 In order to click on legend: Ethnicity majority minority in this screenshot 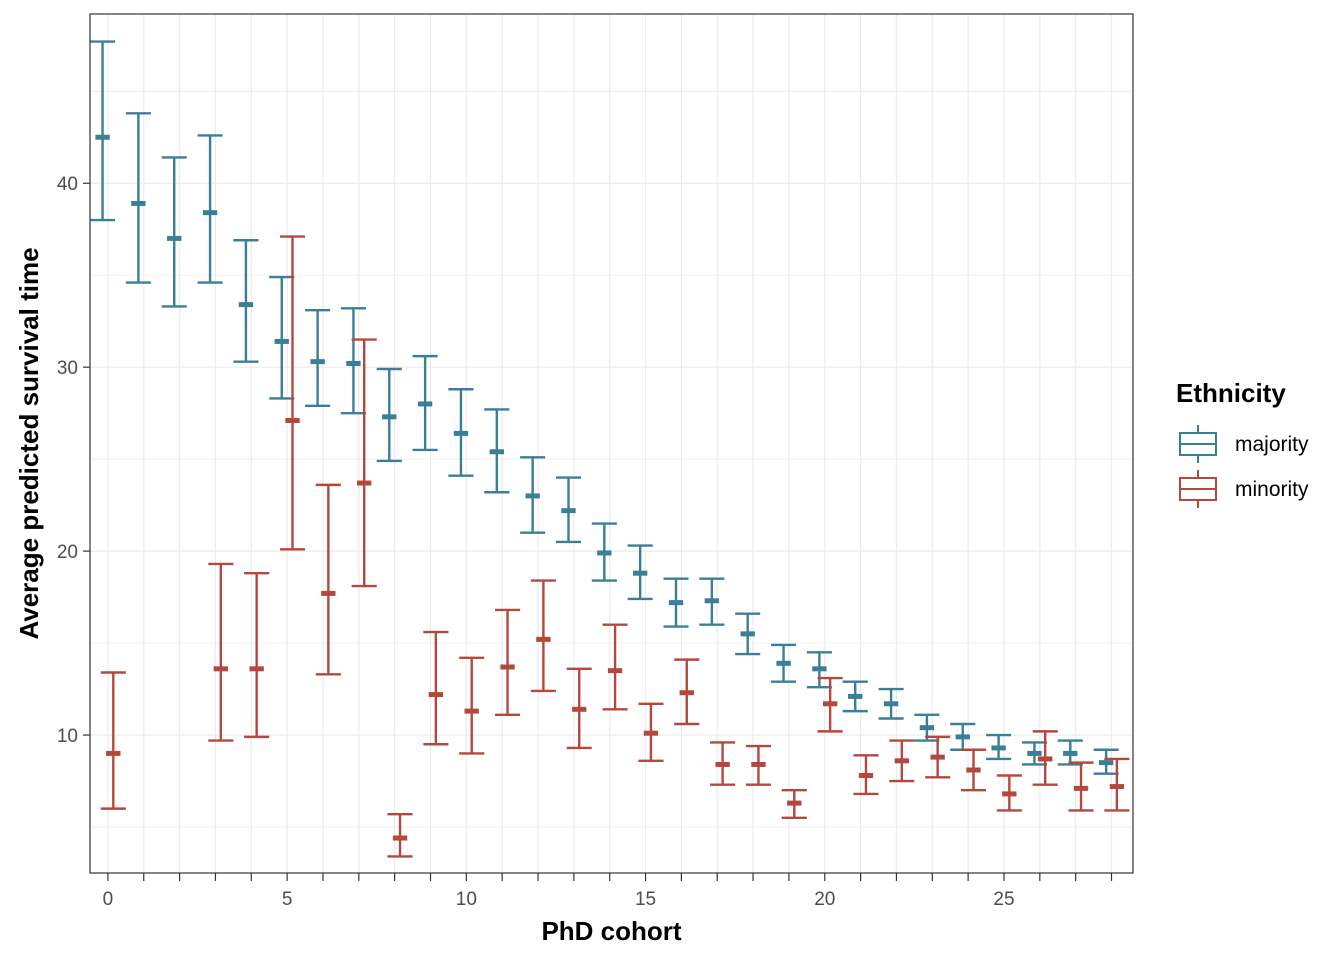, I will do `click(1242, 443)`.